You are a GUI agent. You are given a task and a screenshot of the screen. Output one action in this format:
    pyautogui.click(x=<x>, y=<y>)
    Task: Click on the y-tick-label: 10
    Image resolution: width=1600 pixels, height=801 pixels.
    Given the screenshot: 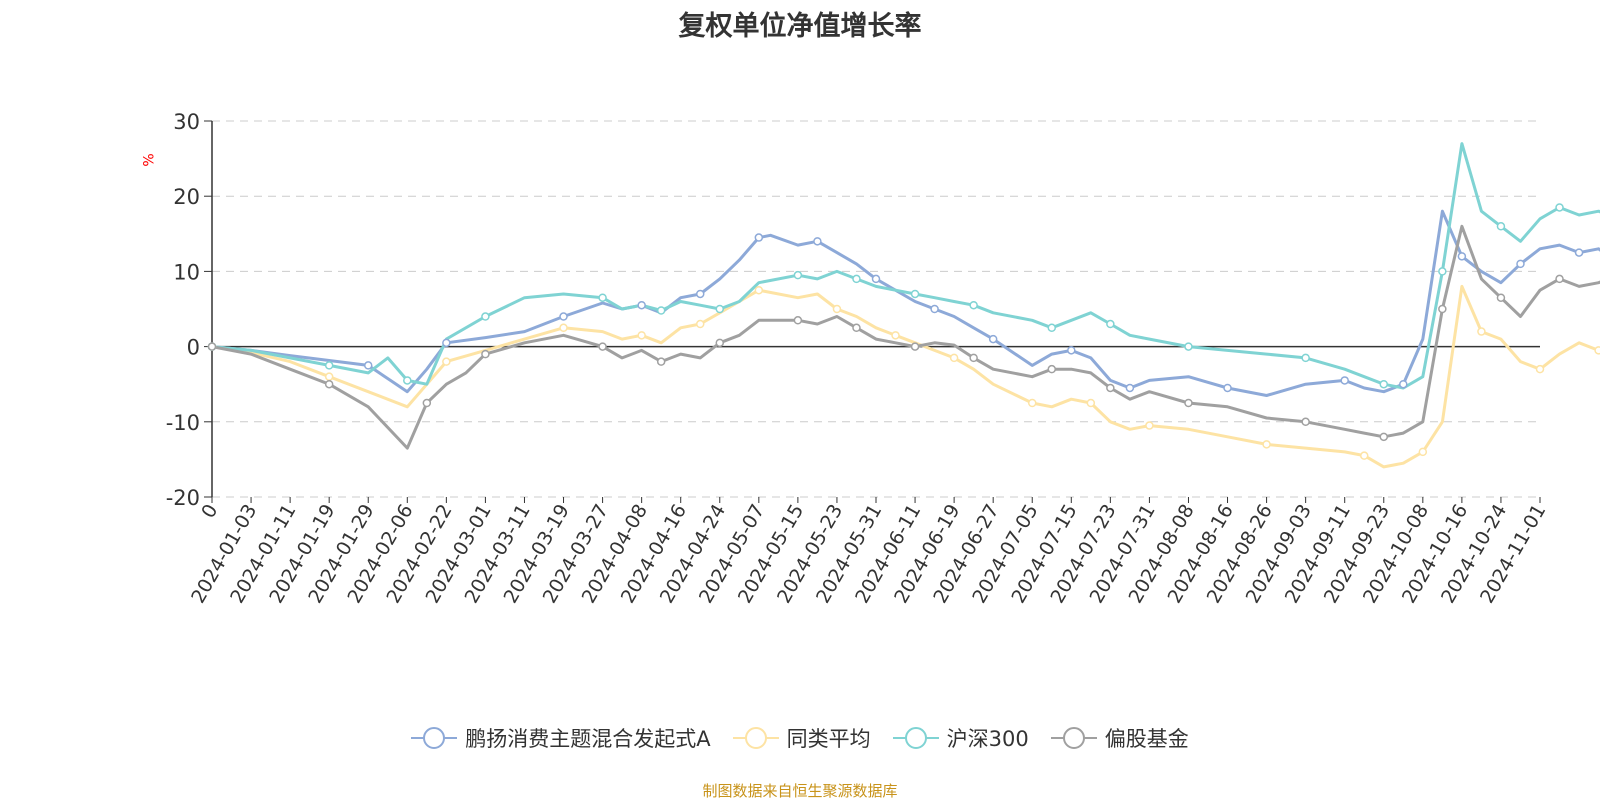 What is the action you would take?
    pyautogui.click(x=186, y=272)
    